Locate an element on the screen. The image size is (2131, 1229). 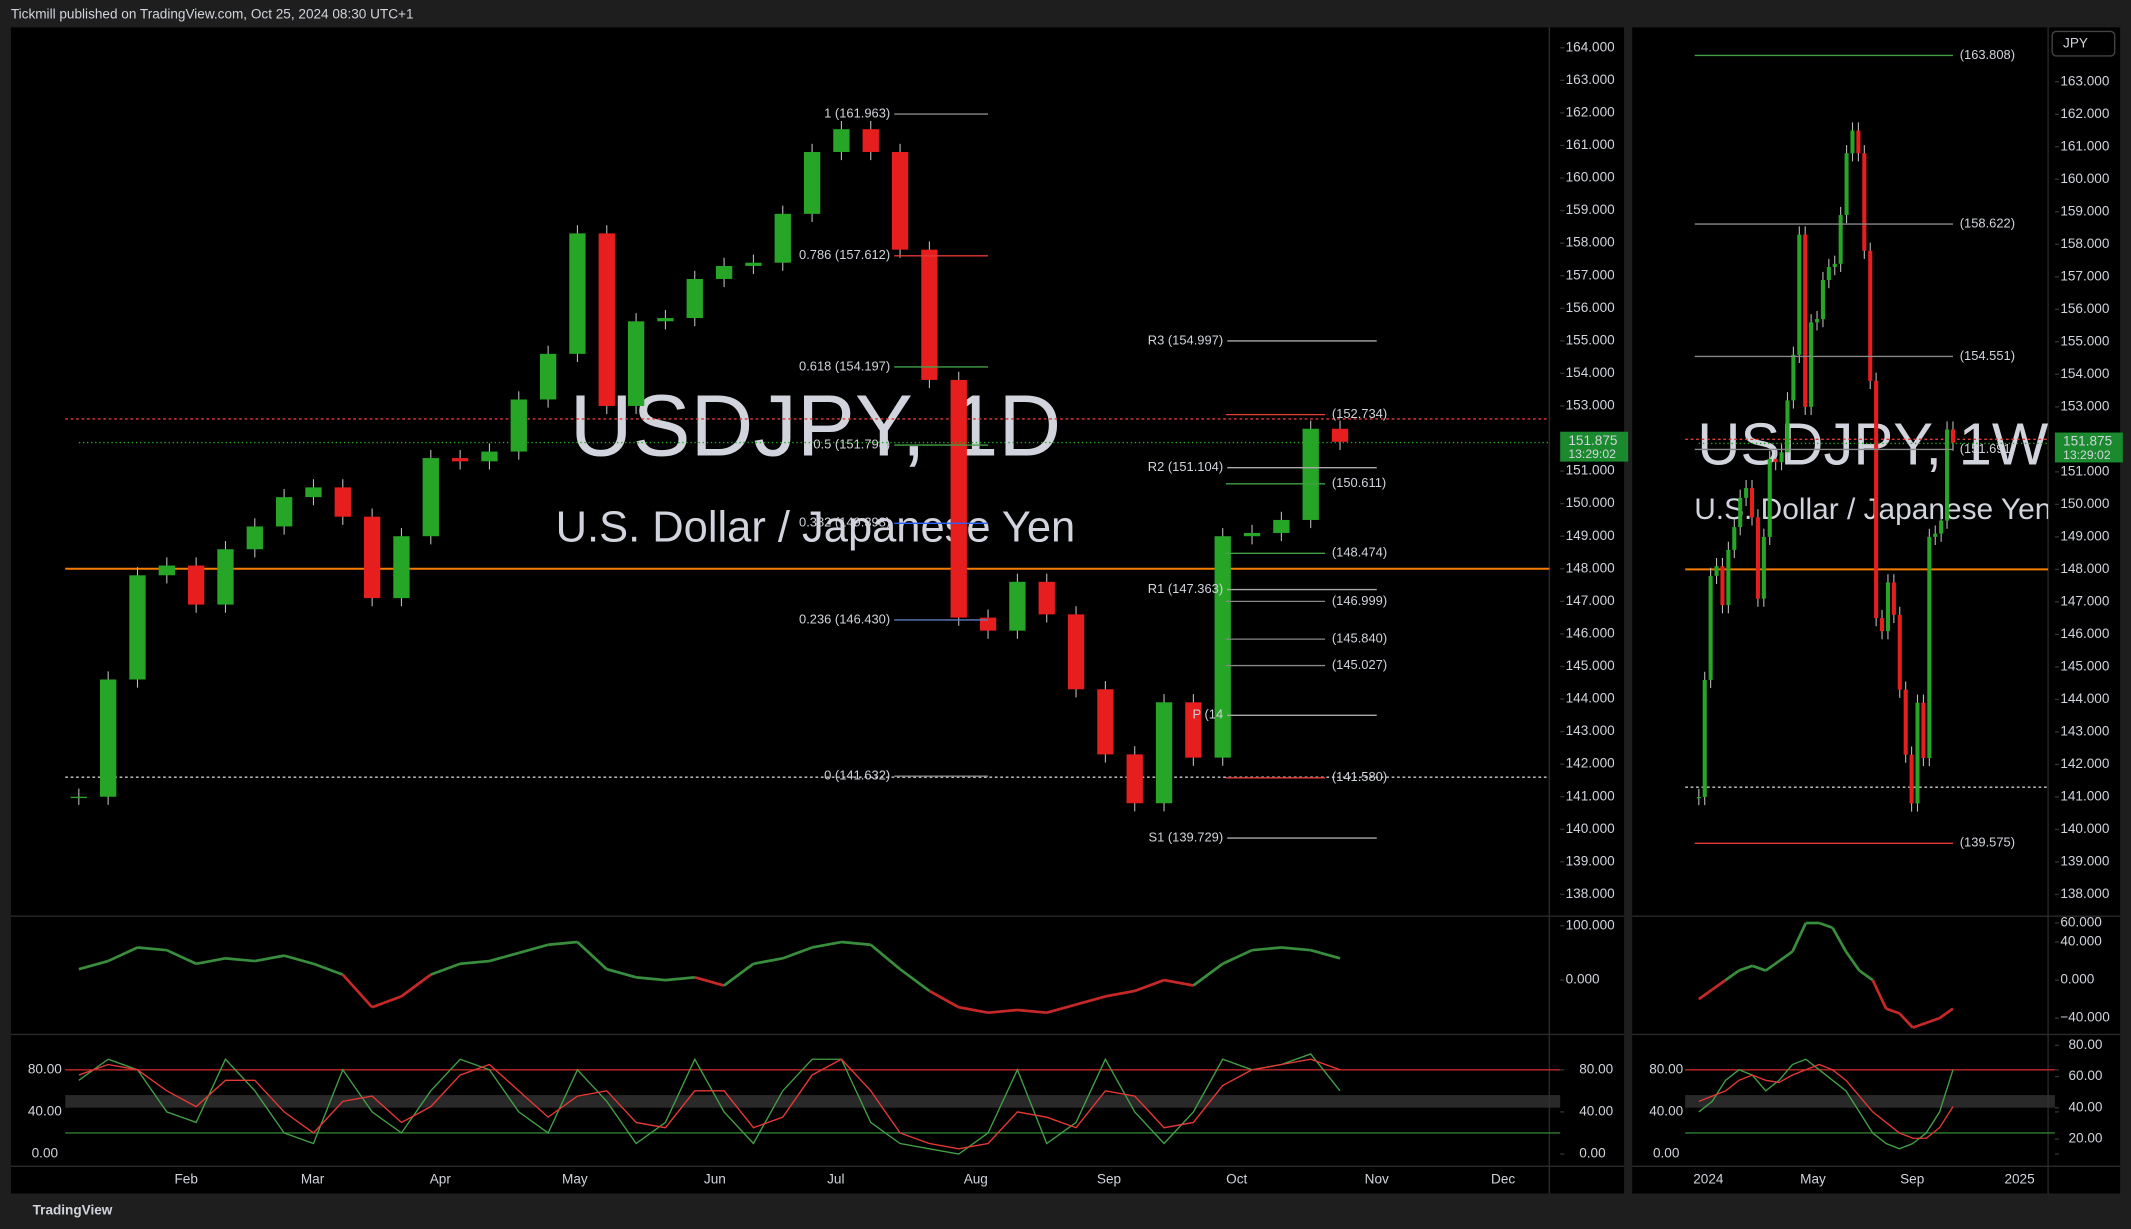
level-label: S1 (139.729) is located at coordinates (1186, 837).